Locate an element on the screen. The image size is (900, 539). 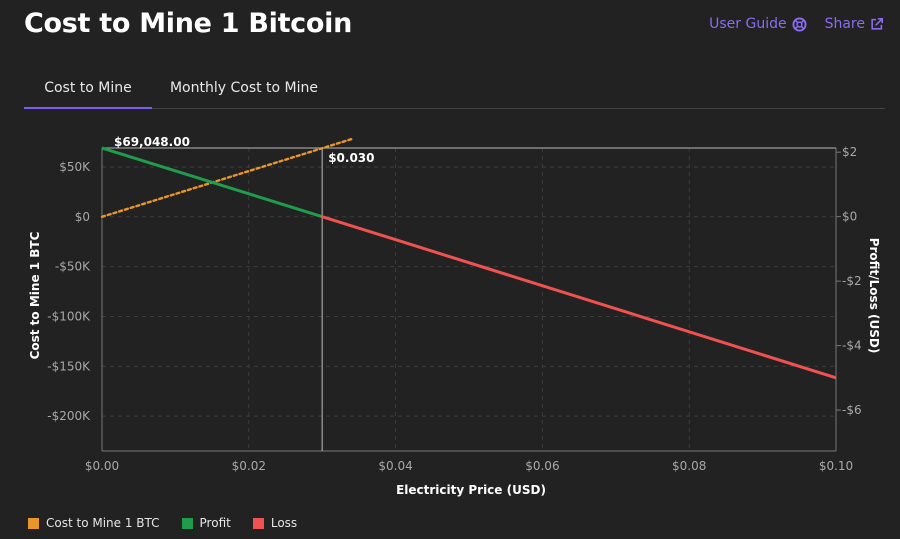
x-tick-label: $0.06 is located at coordinates (542, 466).